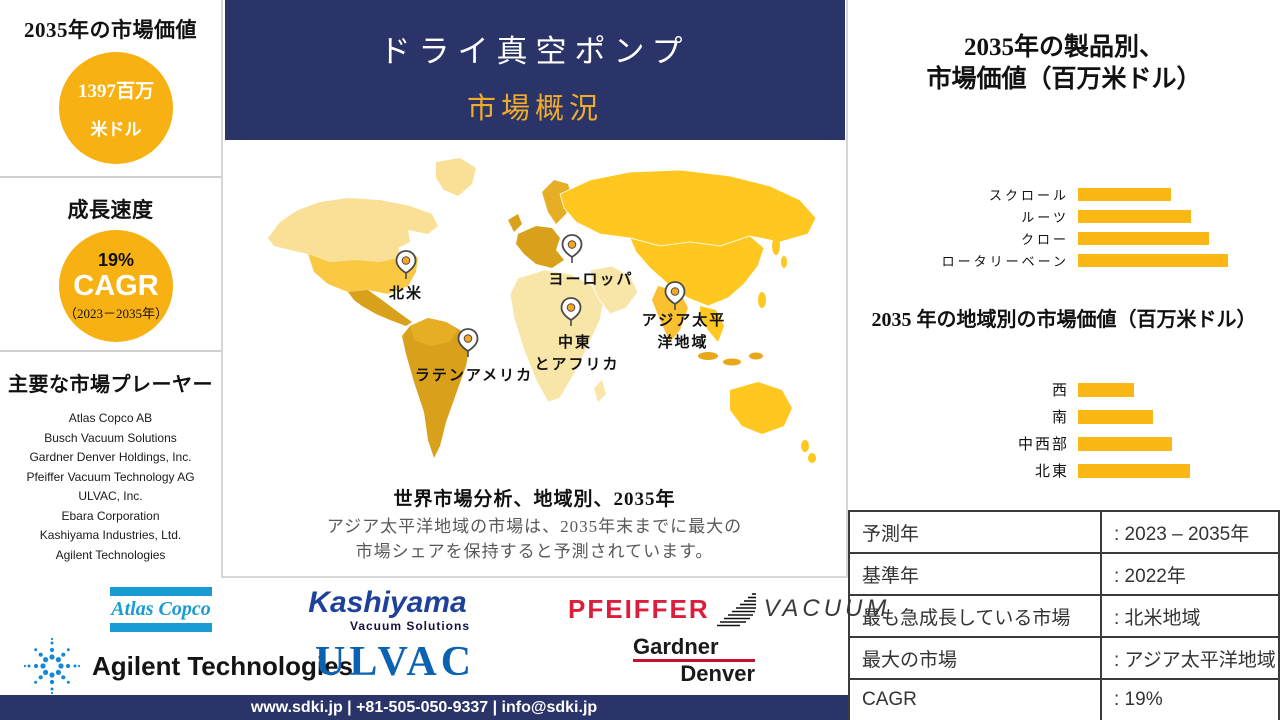 Image resolution: width=1280 pixels, height=720 pixels. What do you see at coordinates (684, 321) in the screenshot?
I see `asia-pacific-label-1: アジア太平` at bounding box center [684, 321].